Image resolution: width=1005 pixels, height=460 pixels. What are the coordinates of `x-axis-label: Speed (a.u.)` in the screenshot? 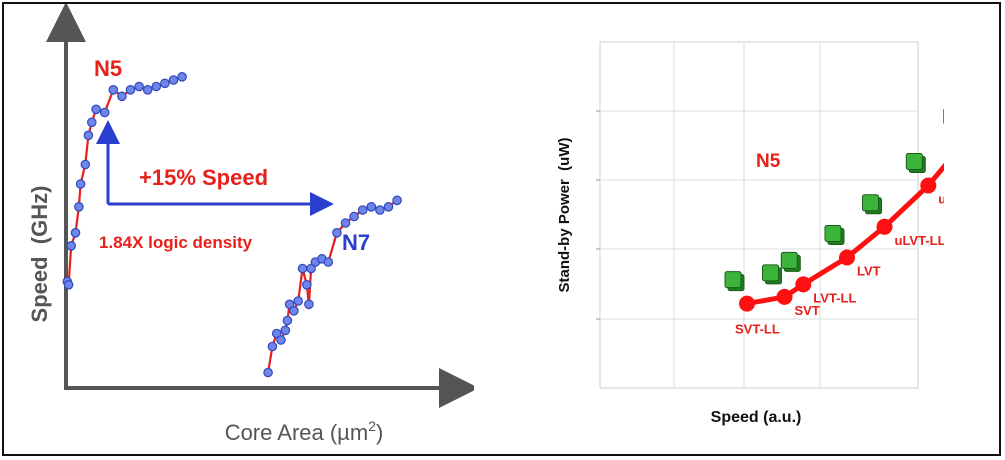 It's located at (756, 417).